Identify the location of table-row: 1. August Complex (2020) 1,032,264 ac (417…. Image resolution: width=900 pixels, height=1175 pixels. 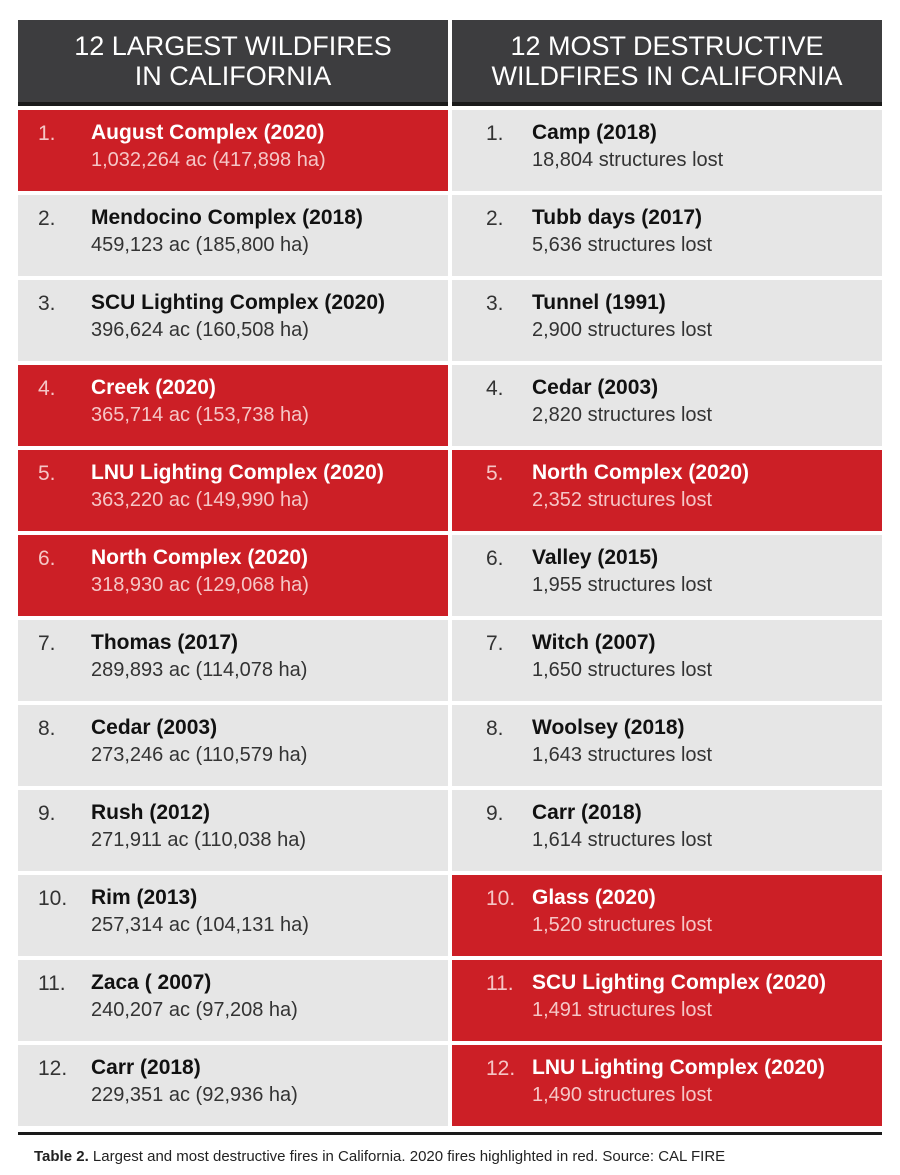
(233, 150).